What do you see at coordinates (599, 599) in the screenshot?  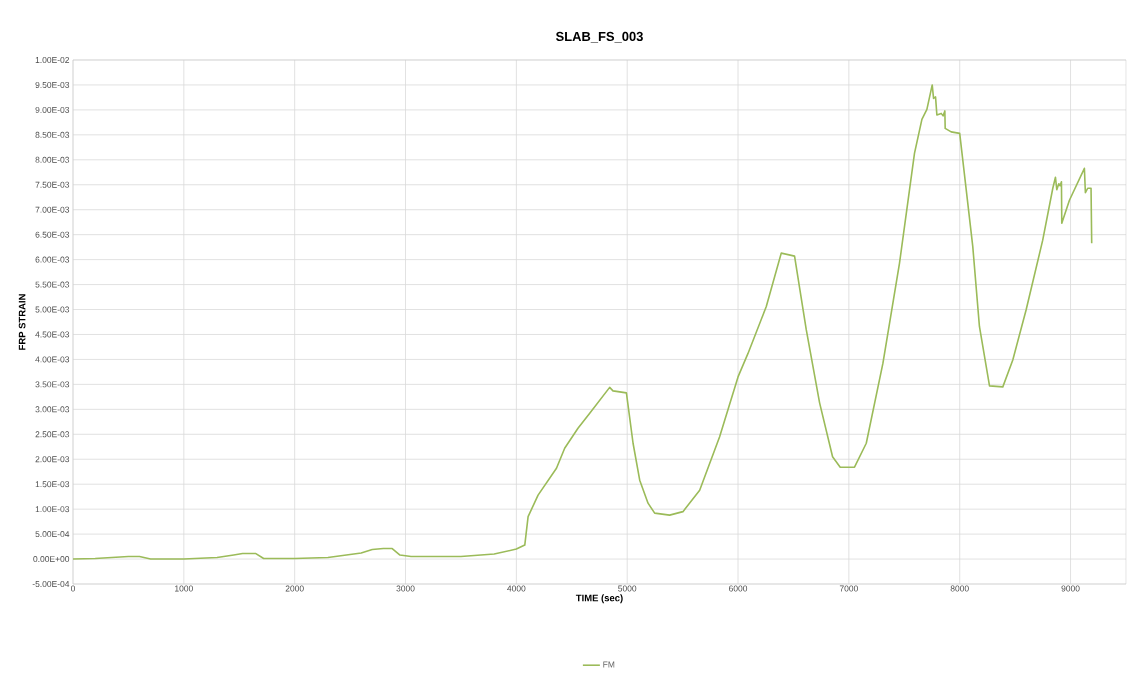 I see `x-axis-title: TIME (sec)` at bounding box center [599, 599].